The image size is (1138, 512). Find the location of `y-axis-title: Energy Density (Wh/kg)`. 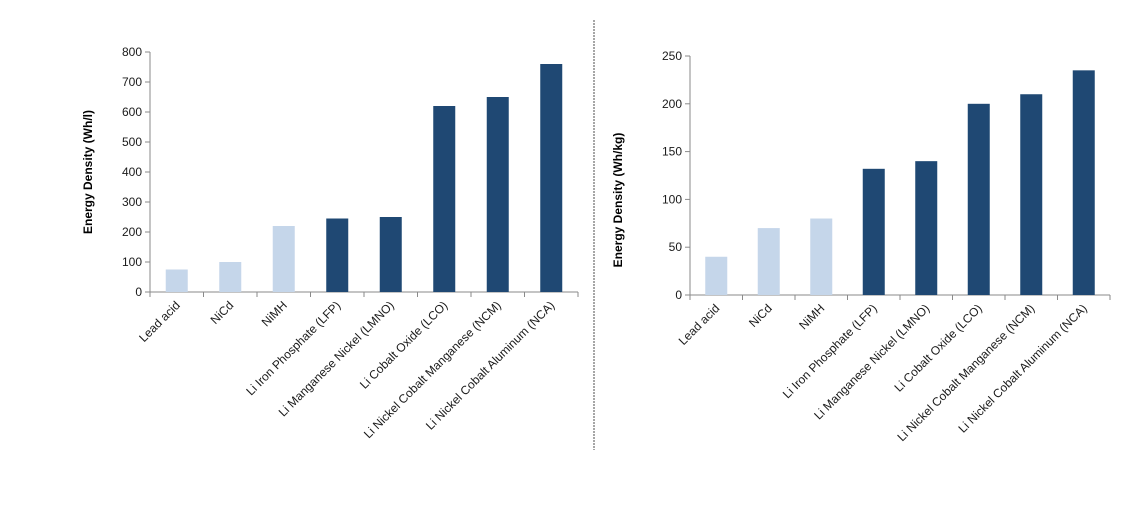

y-axis-title: Energy Density (Wh/kg) is located at coordinates (618, 200).